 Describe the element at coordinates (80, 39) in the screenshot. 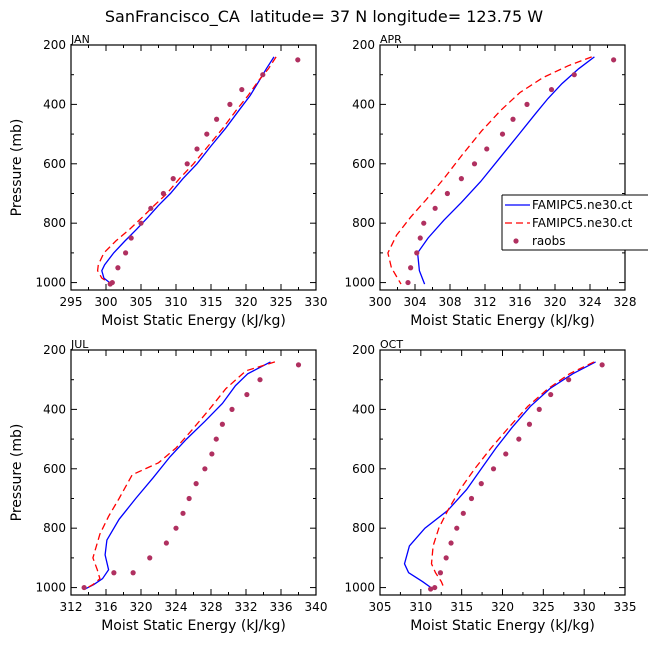

I see `panel-title: JAN` at that location.